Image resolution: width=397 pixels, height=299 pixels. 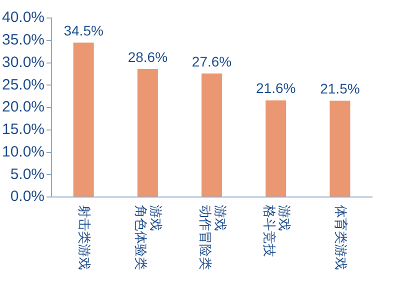 What do you see at coordinates (27, 174) in the screenshot?
I see `y-tick-label: 5.0%` at bounding box center [27, 174].